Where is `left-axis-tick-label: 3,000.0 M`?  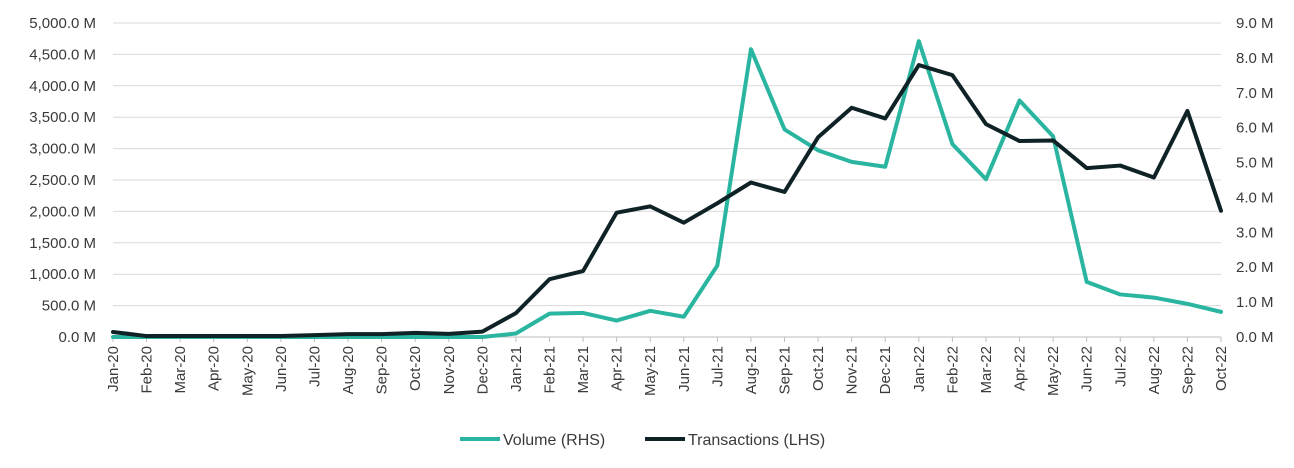 left-axis-tick-label: 3,000.0 M is located at coordinates (62, 149).